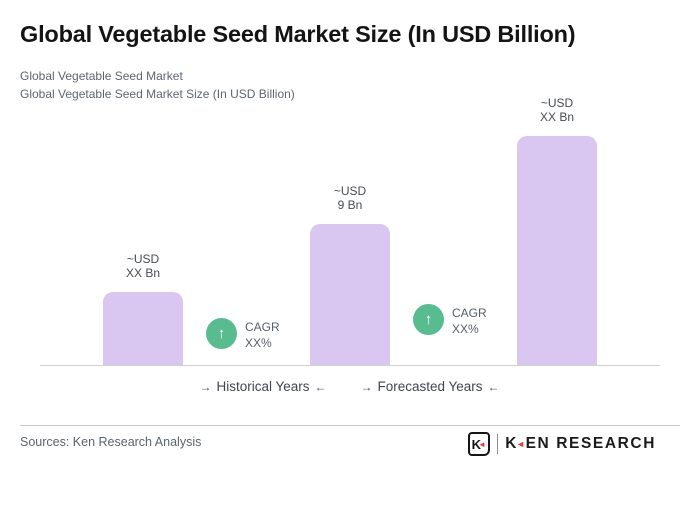 The height and width of the screenshot is (520, 700). I want to click on cagr-label-2: CAGR XX%, so click(469, 321).